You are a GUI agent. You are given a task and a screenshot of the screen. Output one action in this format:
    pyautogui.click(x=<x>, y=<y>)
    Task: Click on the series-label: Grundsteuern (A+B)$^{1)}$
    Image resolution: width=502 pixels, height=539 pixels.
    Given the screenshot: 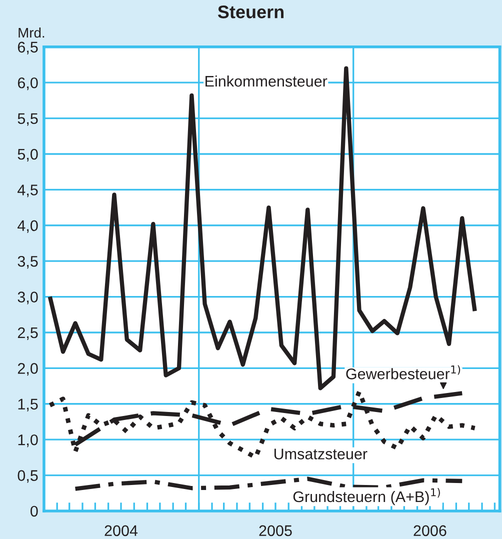 What is the action you would take?
    pyautogui.click(x=366, y=497)
    